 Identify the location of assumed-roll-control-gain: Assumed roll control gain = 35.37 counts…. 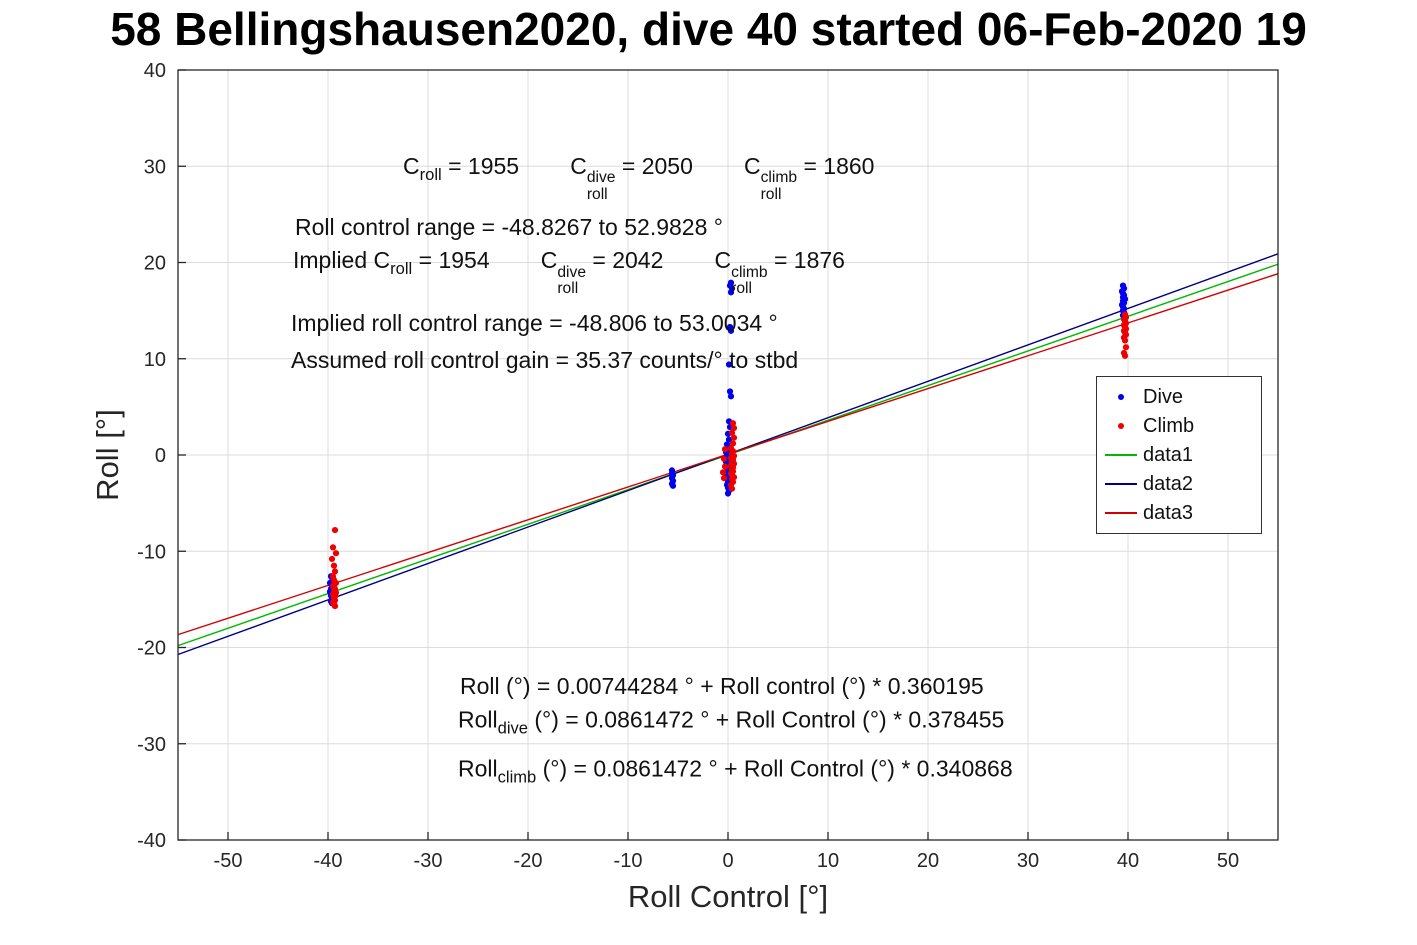
(545, 359).